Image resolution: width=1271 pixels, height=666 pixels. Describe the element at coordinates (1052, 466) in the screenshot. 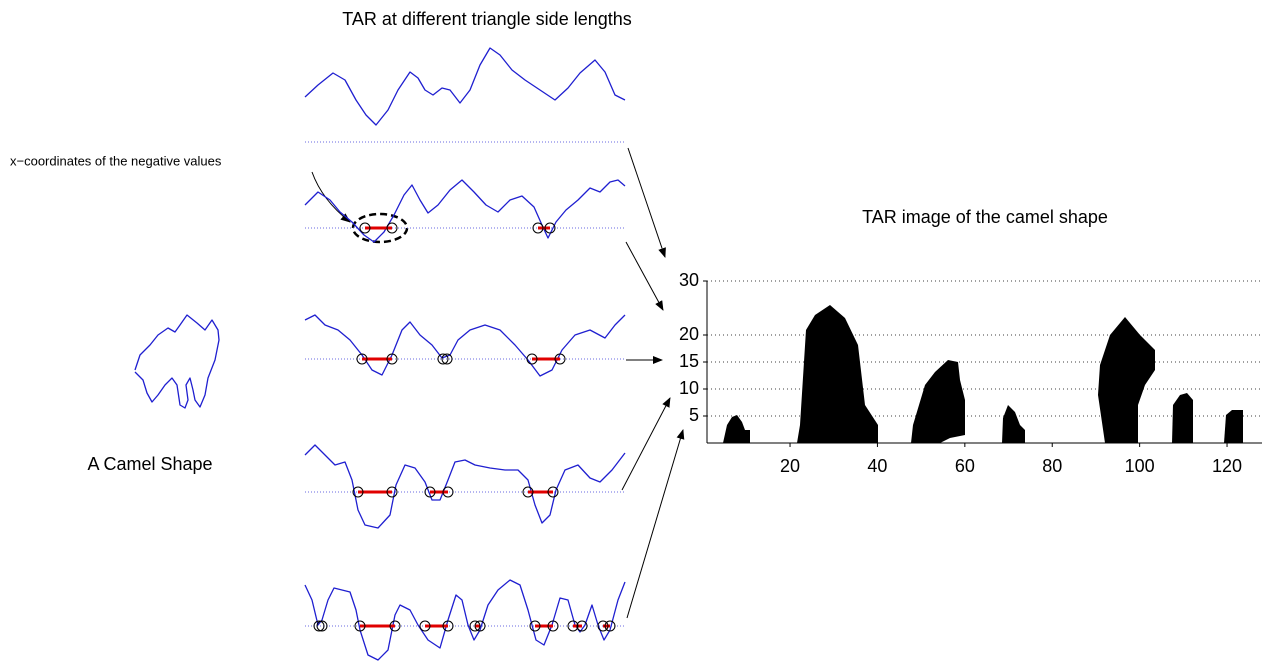

I see `x-tick-label: 80` at that location.